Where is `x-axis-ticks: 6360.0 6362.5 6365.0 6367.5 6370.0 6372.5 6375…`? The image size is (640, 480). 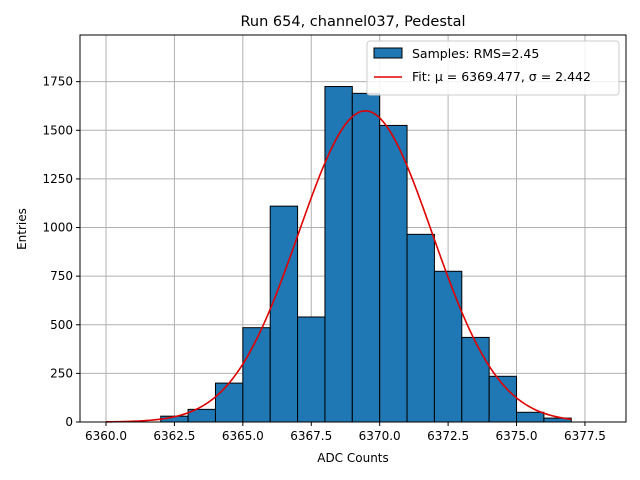
x-axis-ticks: 6360.0 6362.5 6365.0 6367.5 6370.0 6372.5 6375… is located at coordinates (345, 432).